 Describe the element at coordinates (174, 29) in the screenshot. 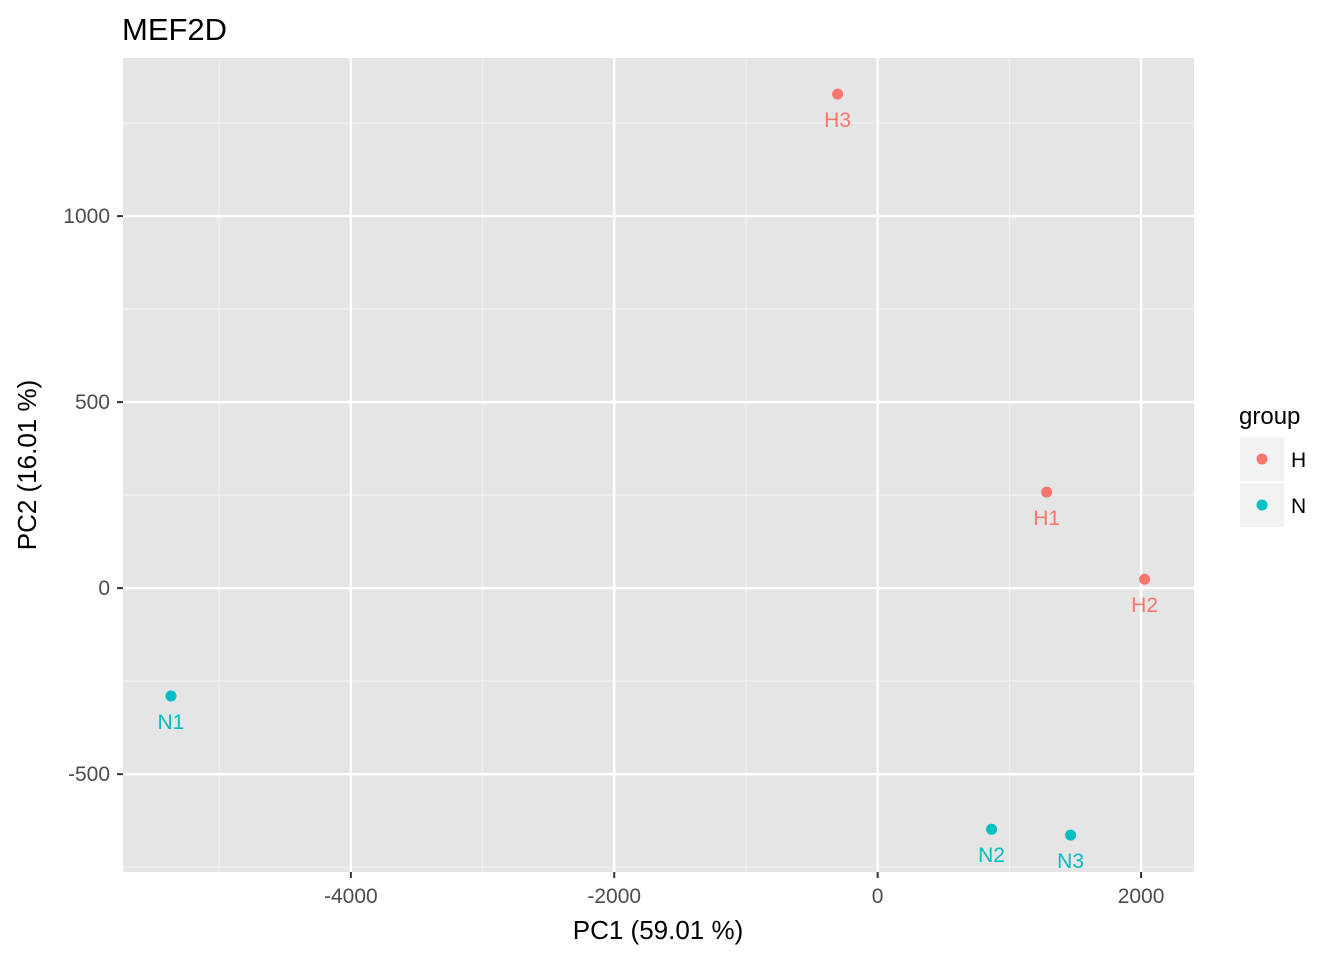

I see `chart-title: MEF2D` at that location.